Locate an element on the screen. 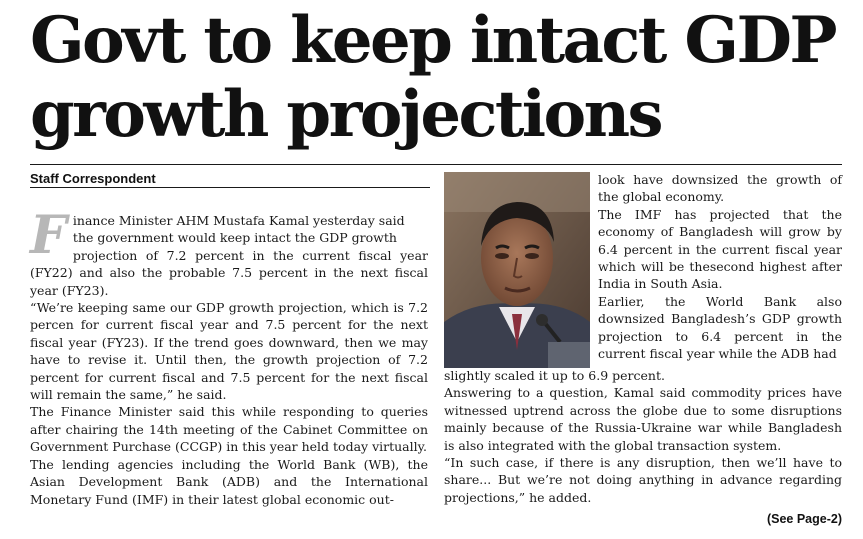 This screenshot has height=539, width=863. dropcap: F is located at coordinates (48, 235).